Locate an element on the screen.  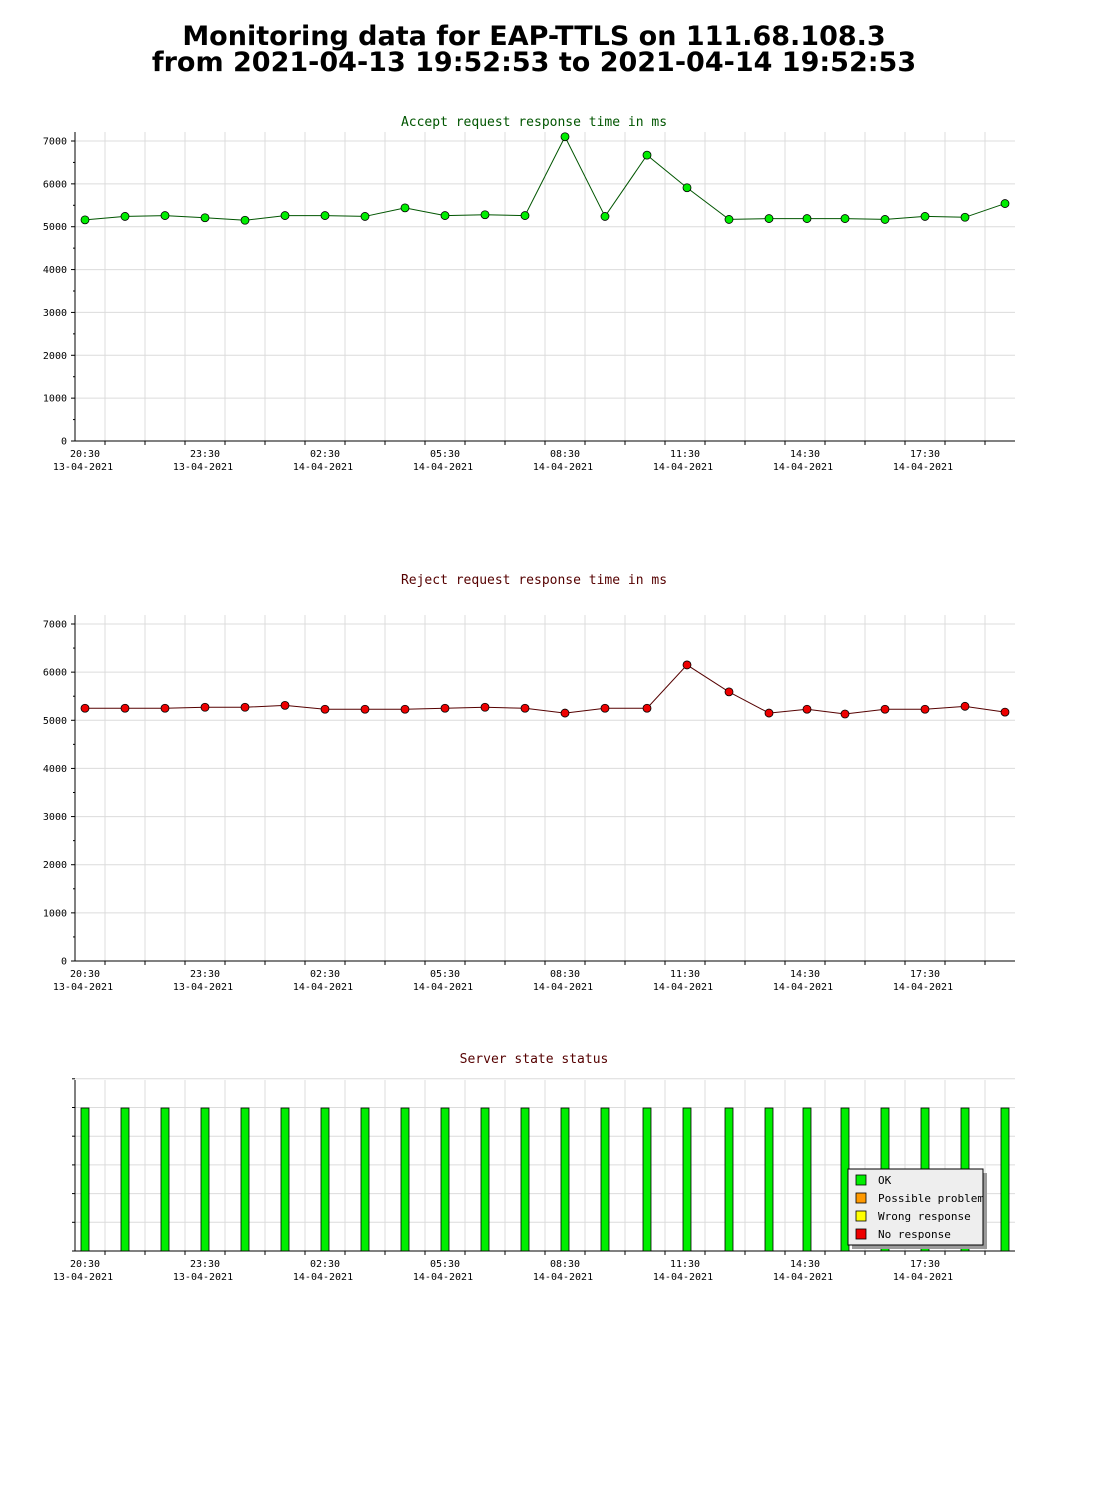
legend-label: No response is located at coordinates (914, 1234).